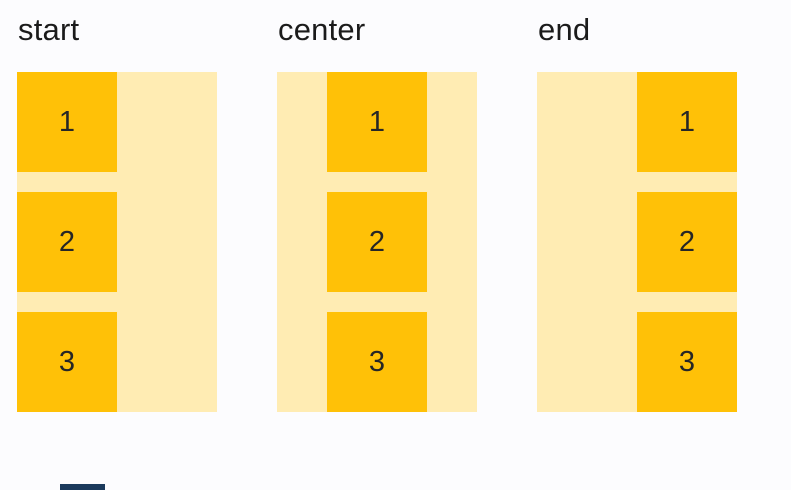 Image resolution: width=791 pixels, height=490 pixels. I want to click on alignment-label-center: center, so click(322, 29).